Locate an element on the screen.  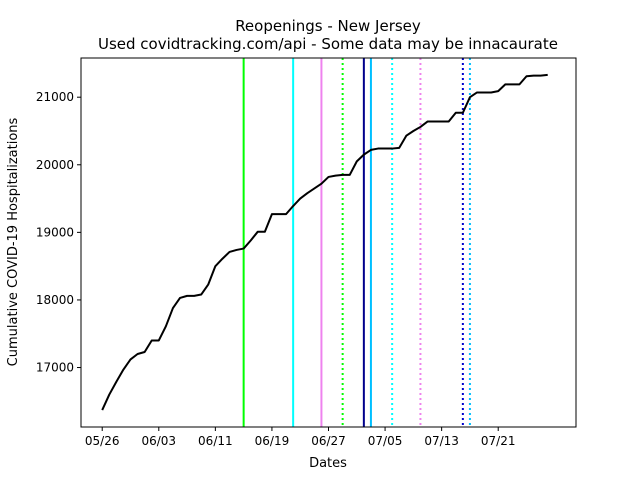
x-tick-label-7: 07/21 is located at coordinates (498, 441).